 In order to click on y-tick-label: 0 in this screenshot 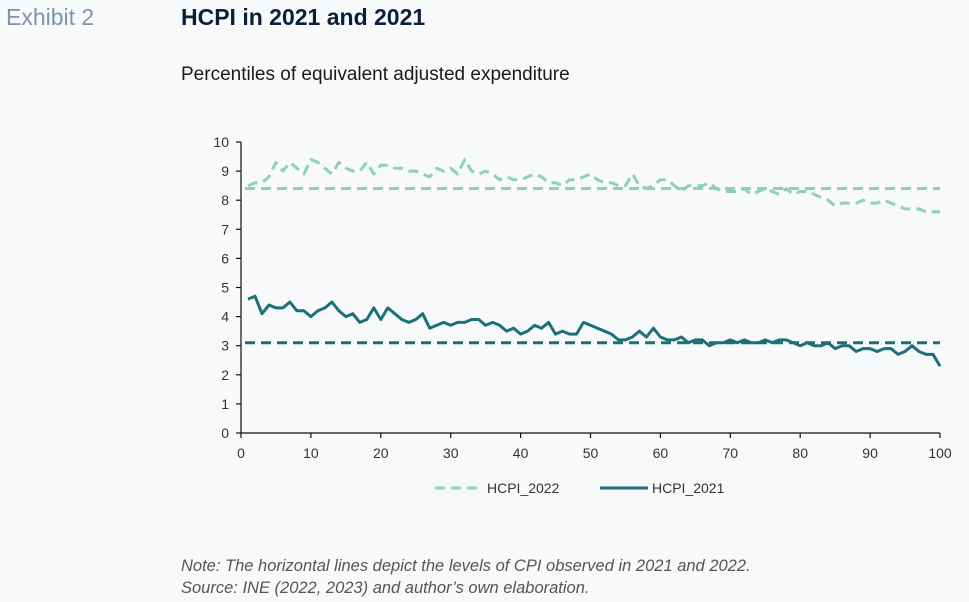, I will do `click(225, 433)`.